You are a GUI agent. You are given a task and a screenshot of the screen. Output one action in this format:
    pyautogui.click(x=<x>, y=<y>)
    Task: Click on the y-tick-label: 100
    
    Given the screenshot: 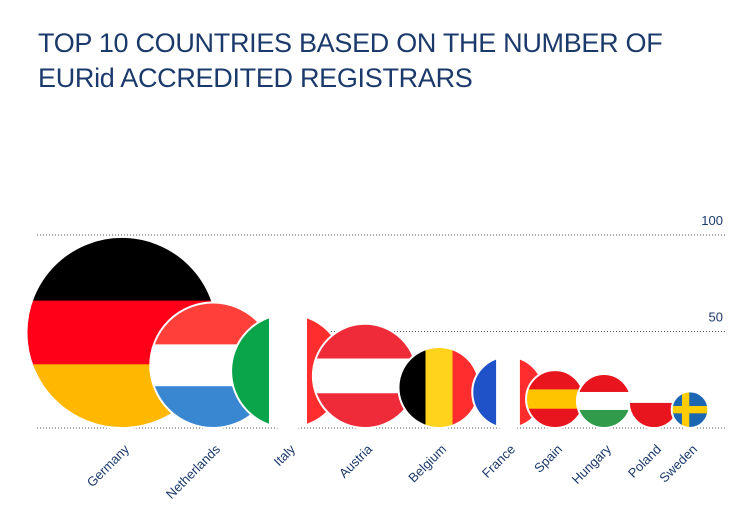 What is the action you would take?
    pyautogui.click(x=712, y=220)
    